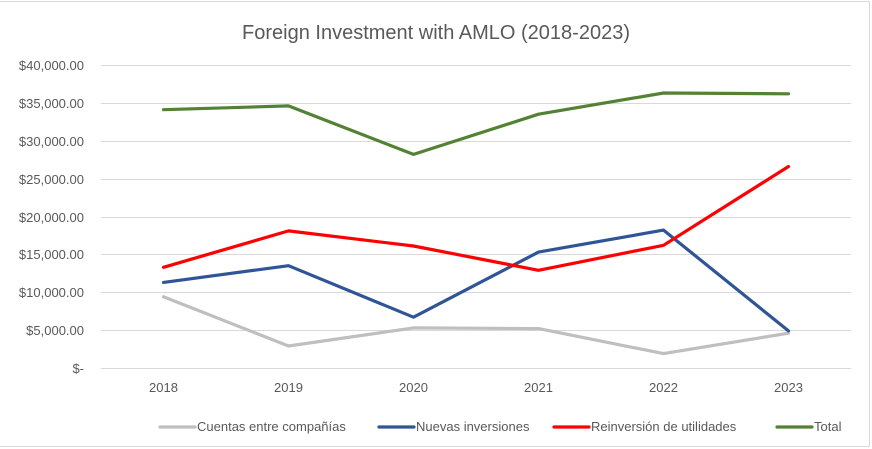  I want to click on legend-label: Reinversión de utilidades, so click(664, 426).